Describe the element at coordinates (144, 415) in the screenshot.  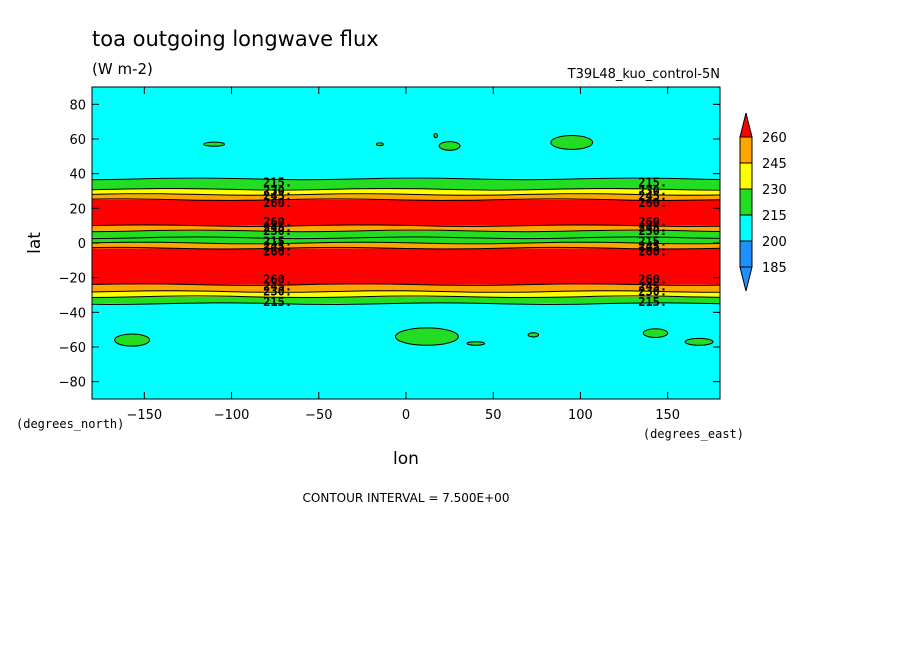
I see `x-tick-label: −150` at that location.